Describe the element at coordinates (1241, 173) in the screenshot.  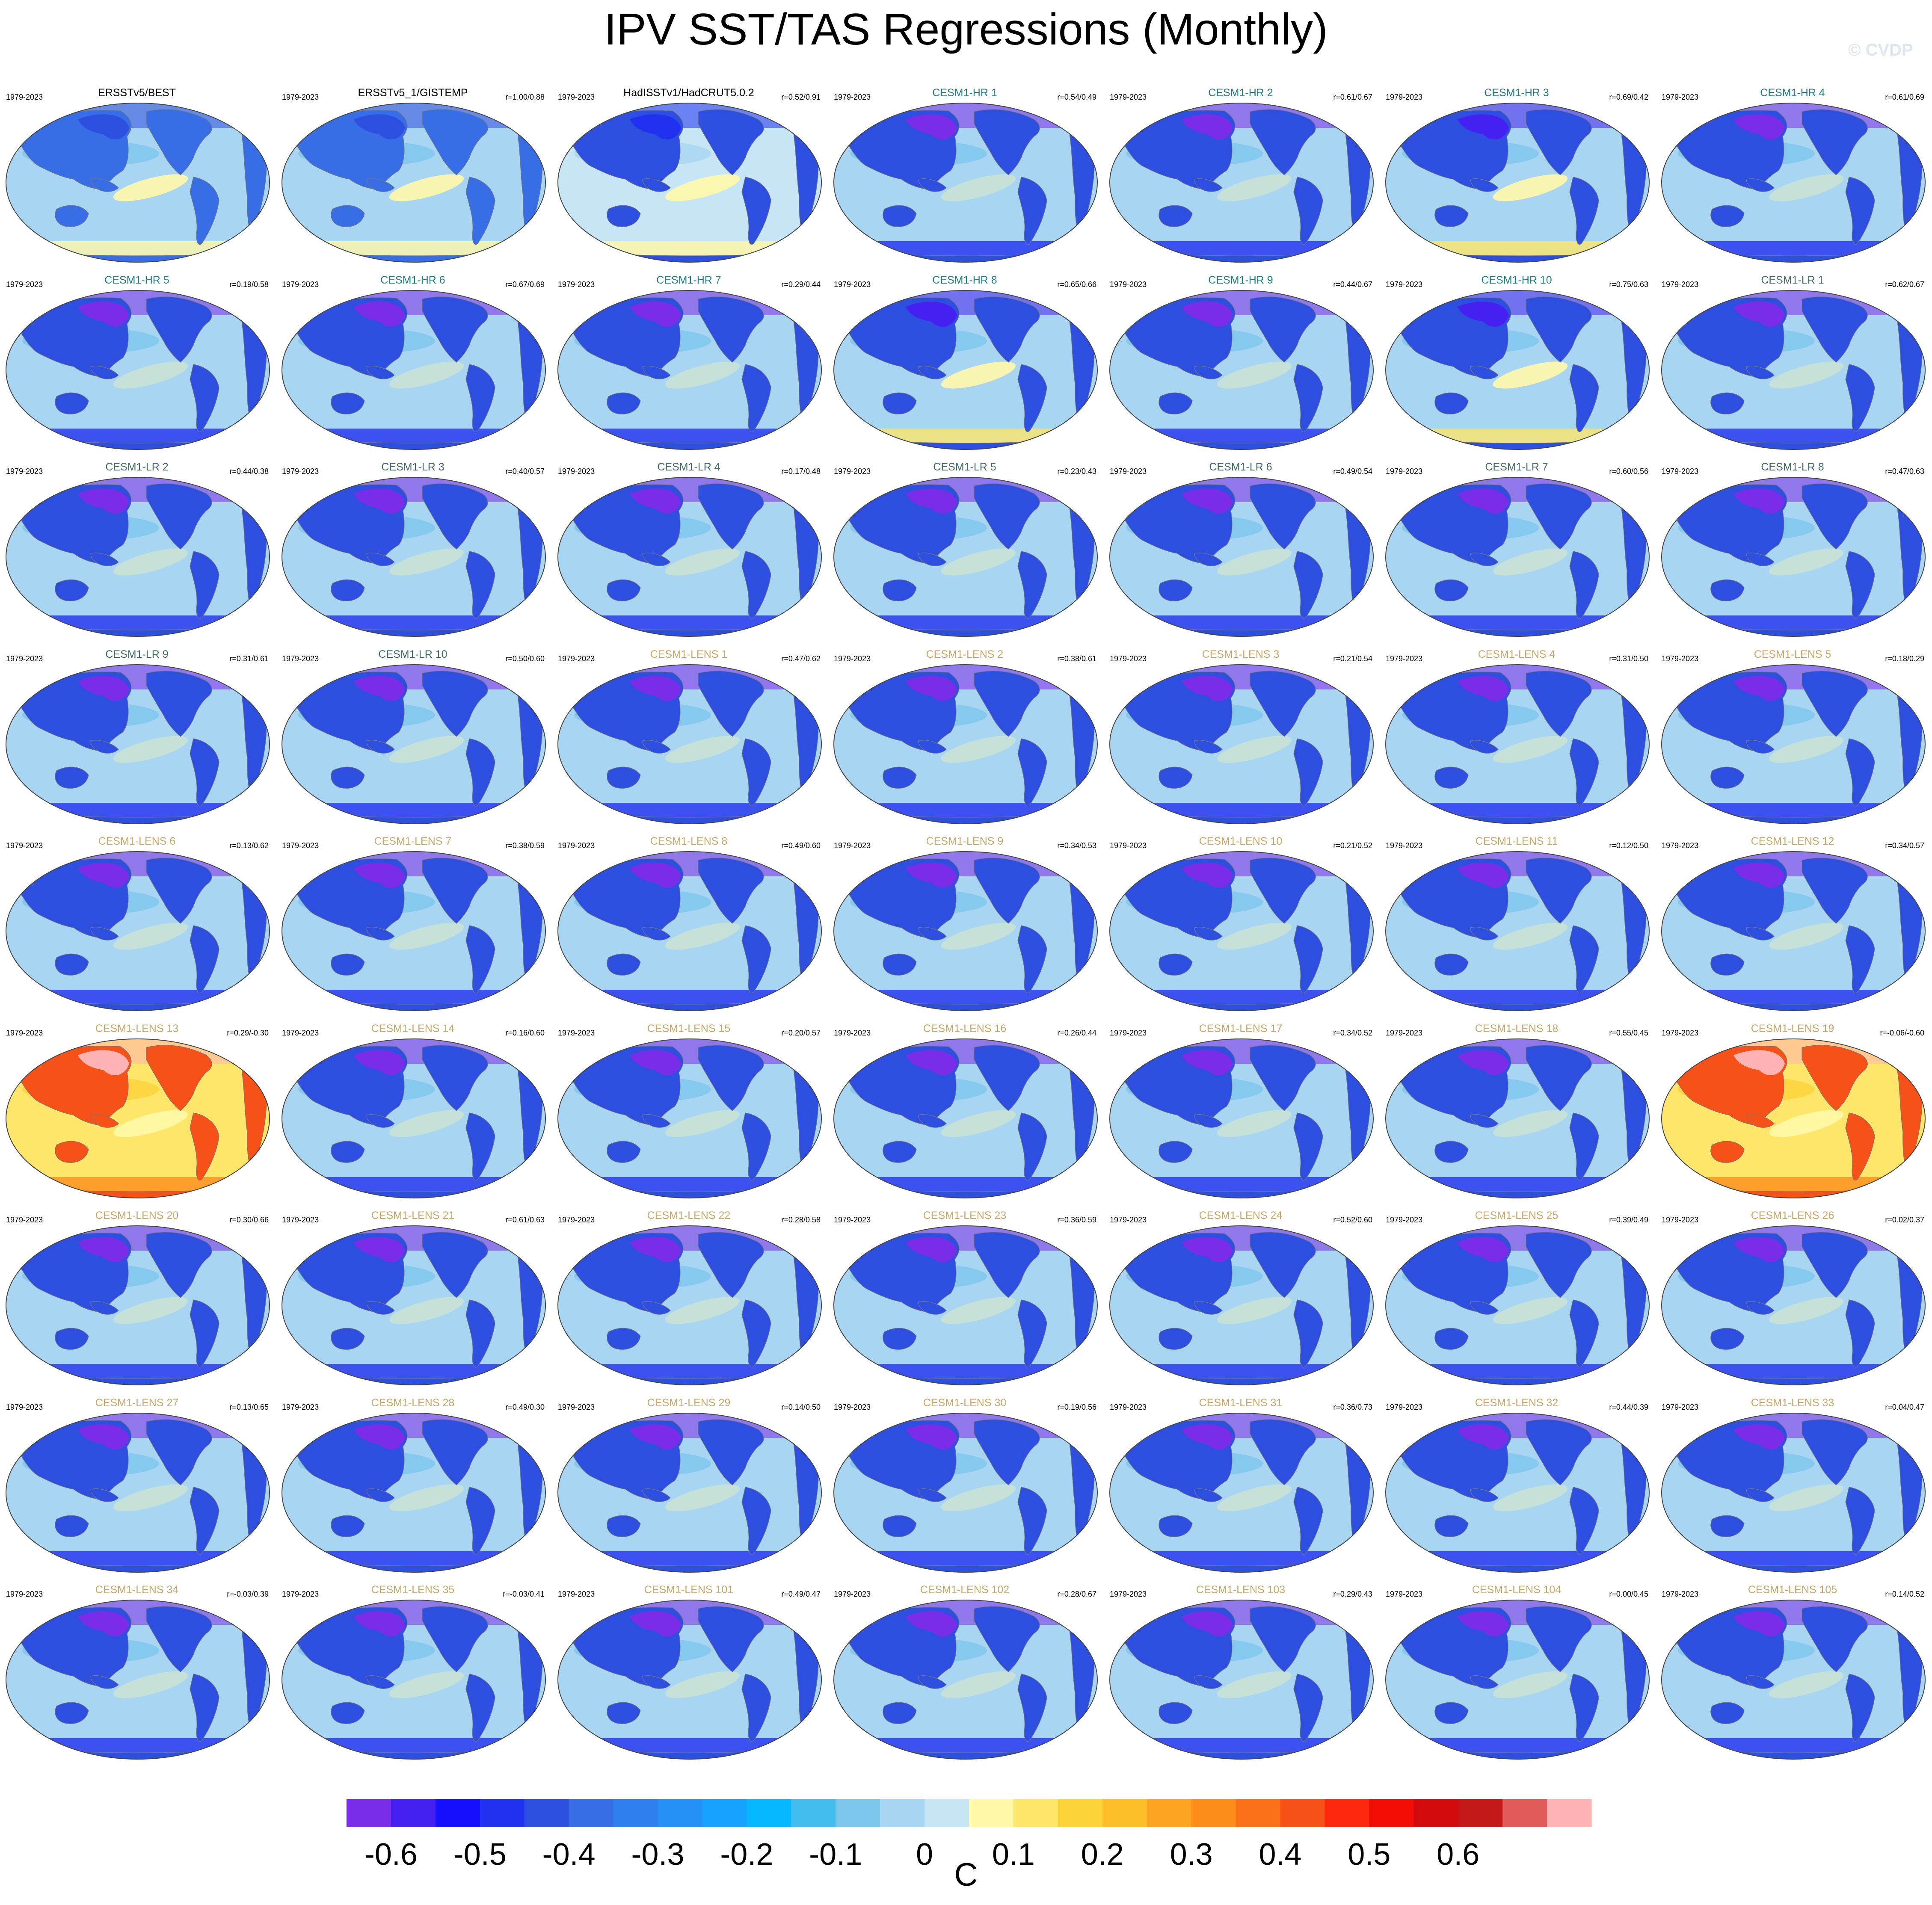
I see `map-panel: 1979-2023 CESM1-HR 2 r=0.61/0.67` at that location.